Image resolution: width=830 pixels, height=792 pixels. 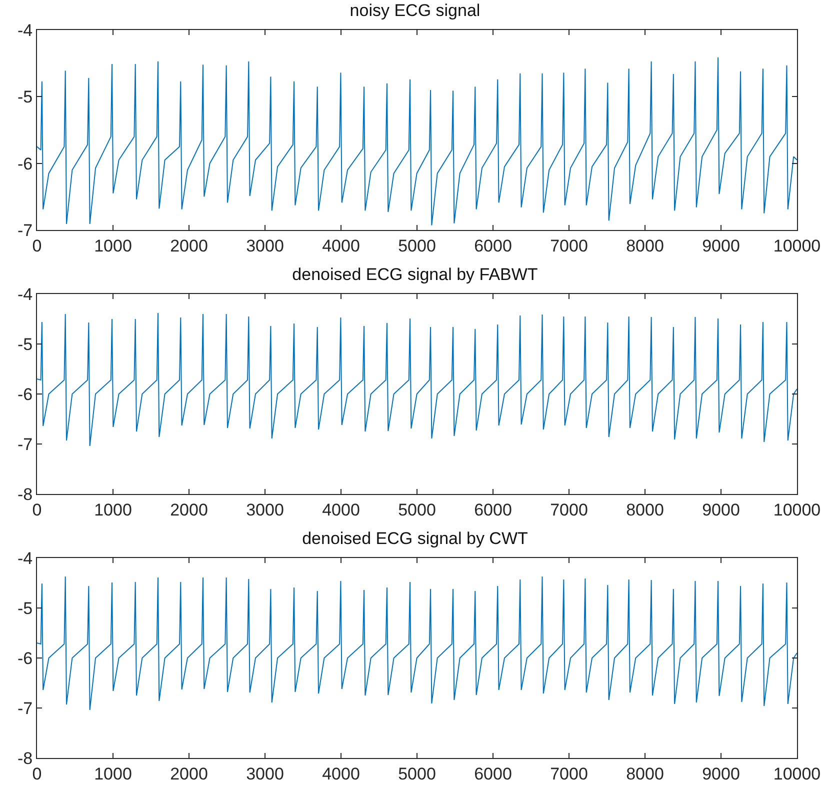 What do you see at coordinates (415, 538) in the screenshot?
I see `chart-title: denoised ECG signal by CWT` at bounding box center [415, 538].